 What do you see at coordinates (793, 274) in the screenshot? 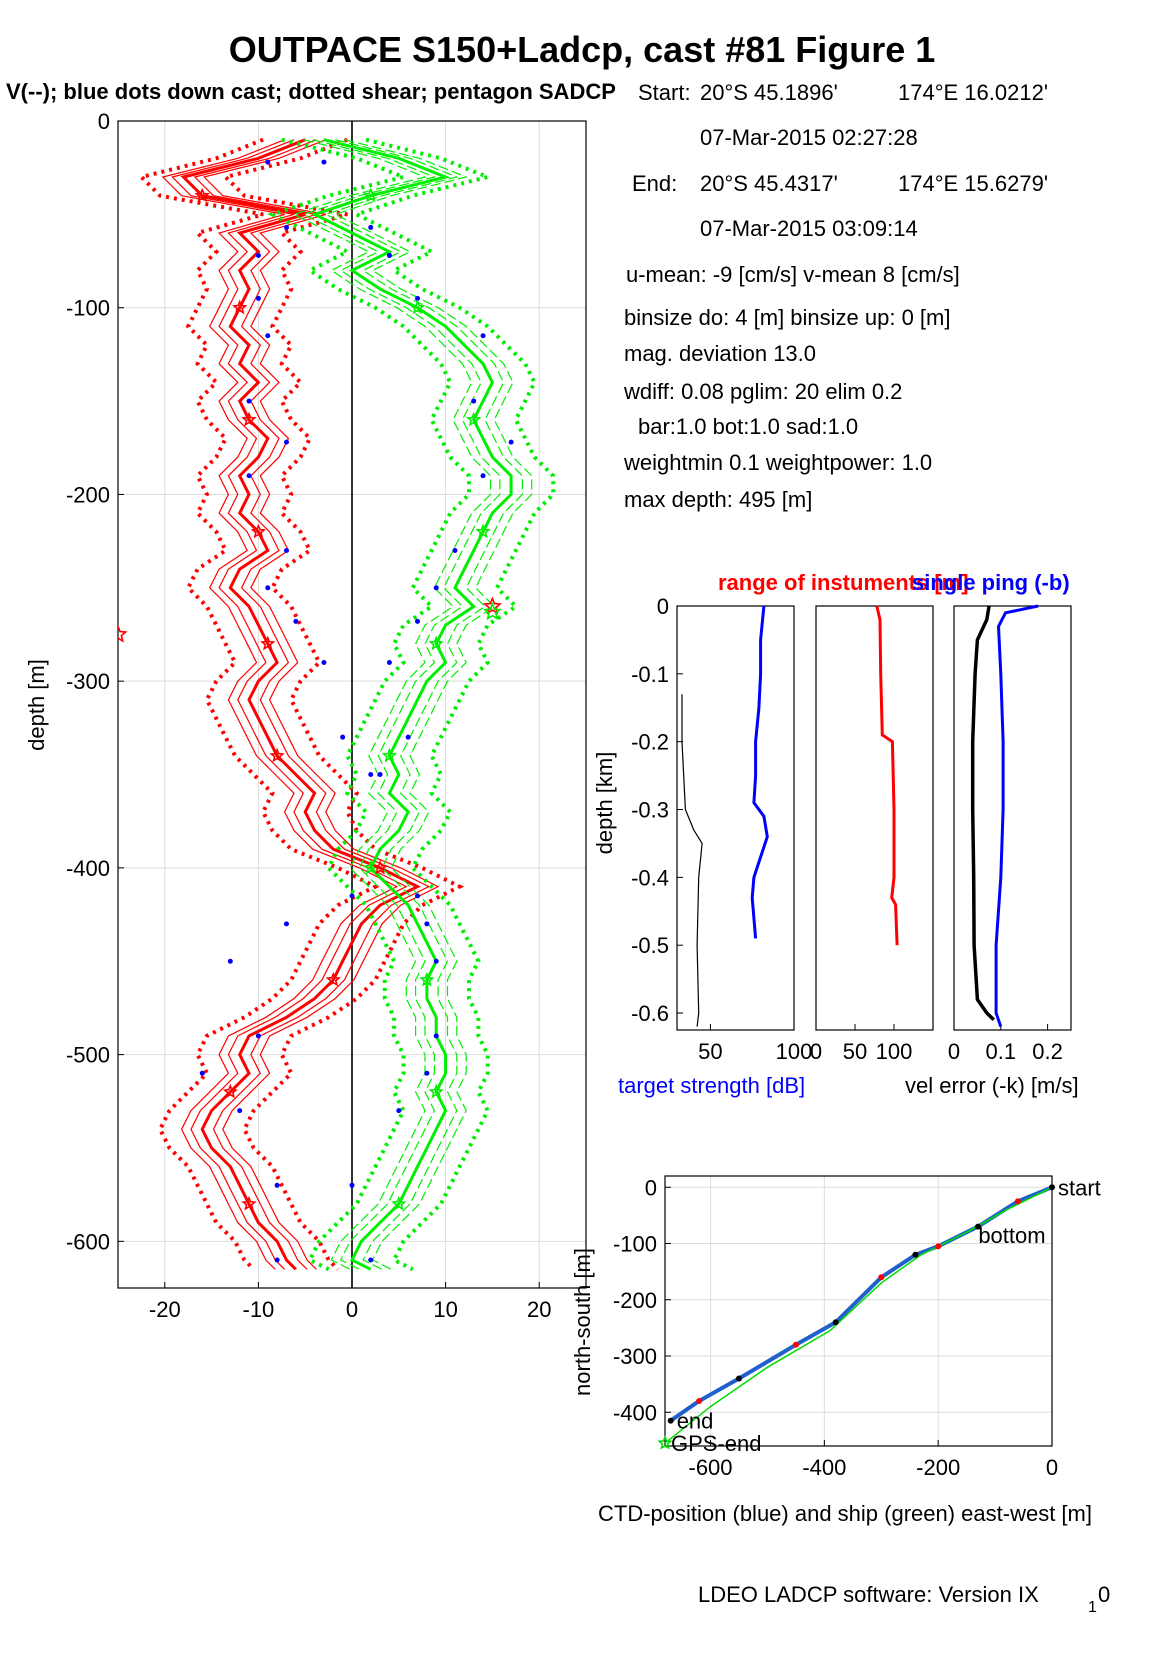
I see `velocity-means: u-mean: -9 [cm/s] v-mean 8 [cm/s]` at bounding box center [793, 274].